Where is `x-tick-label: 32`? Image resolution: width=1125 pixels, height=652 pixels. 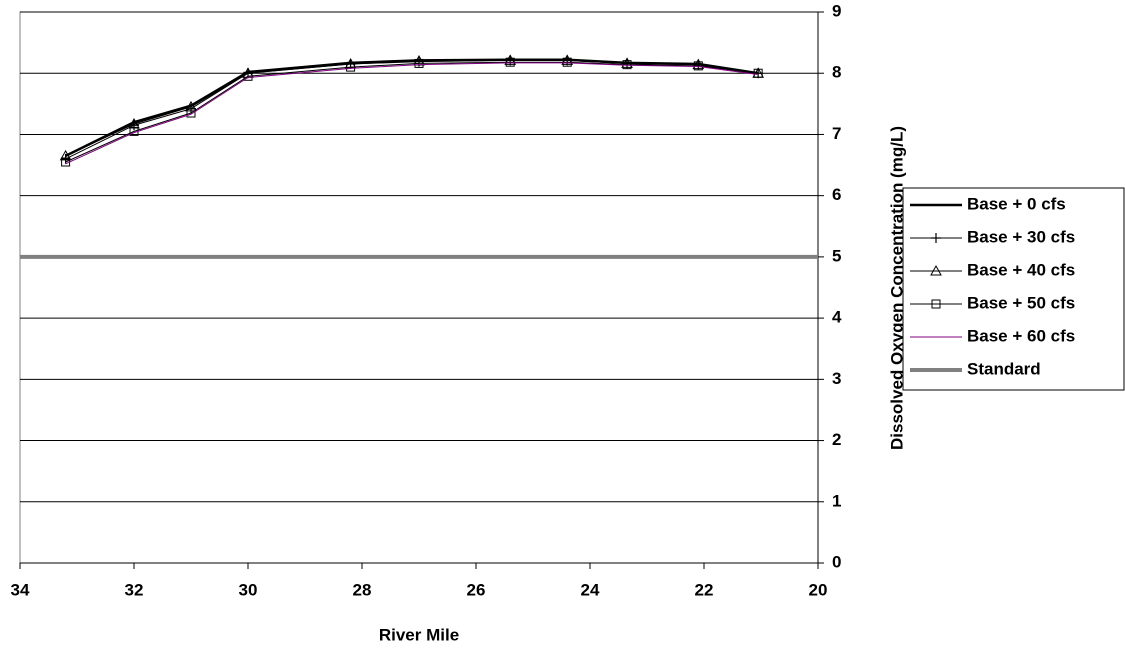
x-tick-label: 32 is located at coordinates (134, 589).